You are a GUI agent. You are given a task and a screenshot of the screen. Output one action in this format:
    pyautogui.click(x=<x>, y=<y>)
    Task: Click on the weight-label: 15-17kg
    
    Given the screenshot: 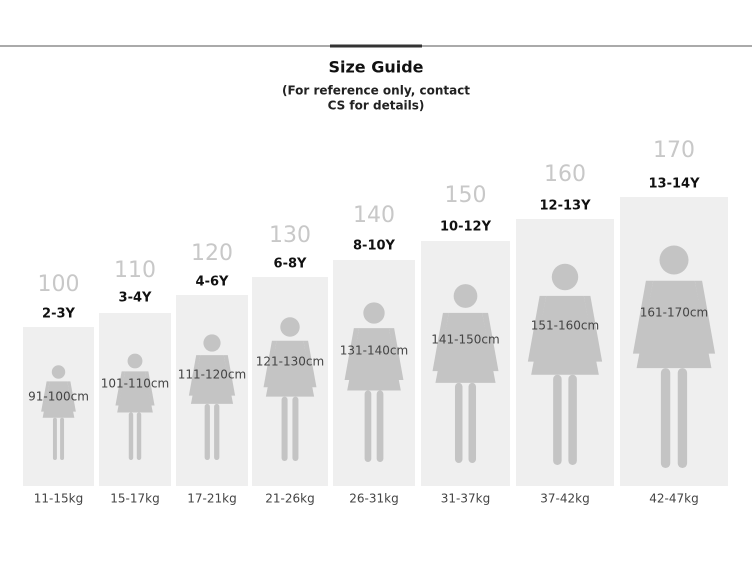 What is the action you would take?
    pyautogui.click(x=134, y=499)
    